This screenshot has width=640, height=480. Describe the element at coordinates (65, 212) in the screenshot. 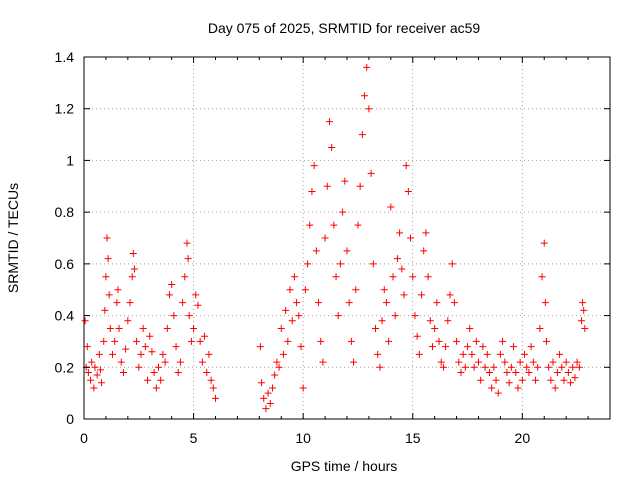

I see `y-tick-label: 0.8` at that location.